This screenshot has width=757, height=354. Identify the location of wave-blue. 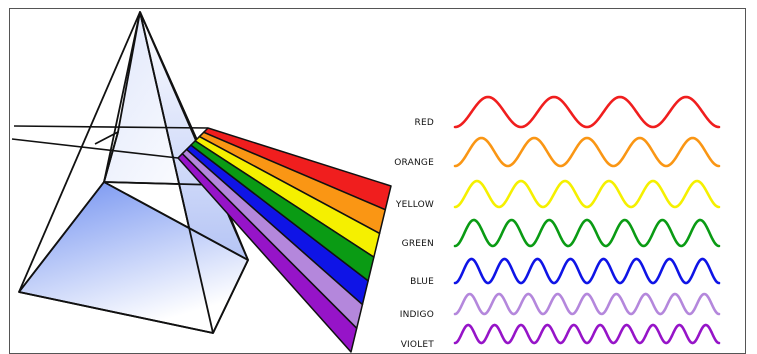
(587, 271).